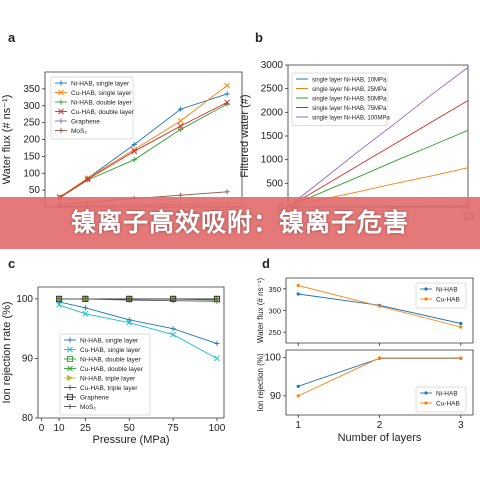 The height and width of the screenshot is (480, 480). Describe the element at coordinates (349, 99) in the screenshot. I see `legend-label: single layer Ni-HAB, 50MPa` at that location.